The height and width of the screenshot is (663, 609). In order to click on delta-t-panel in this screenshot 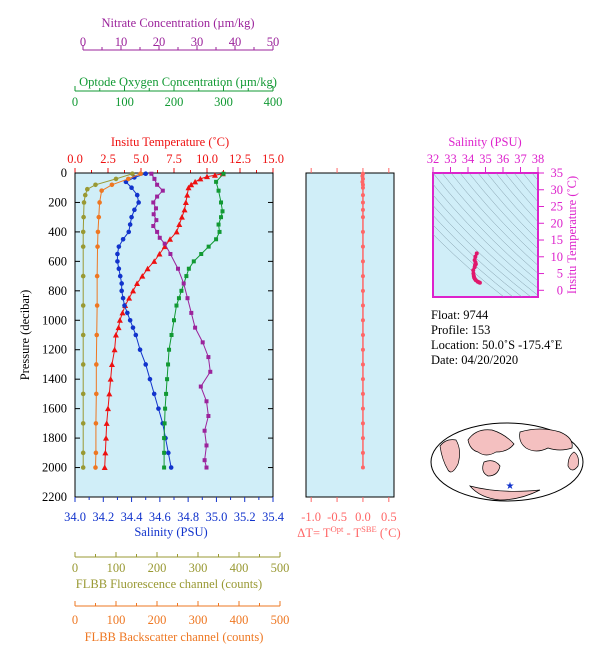, I will do `click(350, 335)`.